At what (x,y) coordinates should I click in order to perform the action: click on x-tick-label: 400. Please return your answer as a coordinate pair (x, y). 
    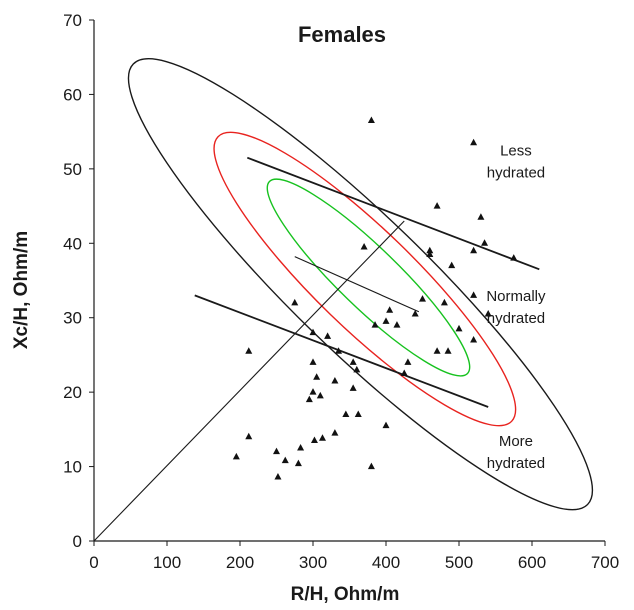
    Looking at the image, I should click on (386, 562).